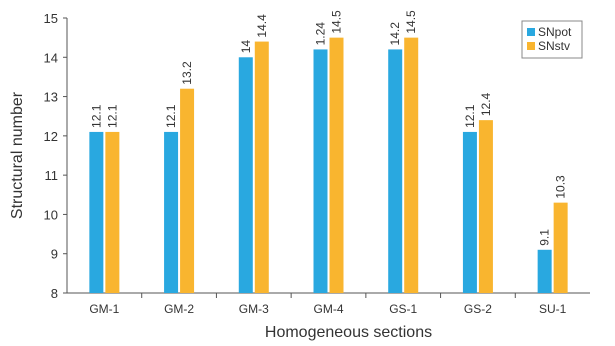  Describe the element at coordinates (54, 254) in the screenshot. I see `y-tick-label: 9` at that location.